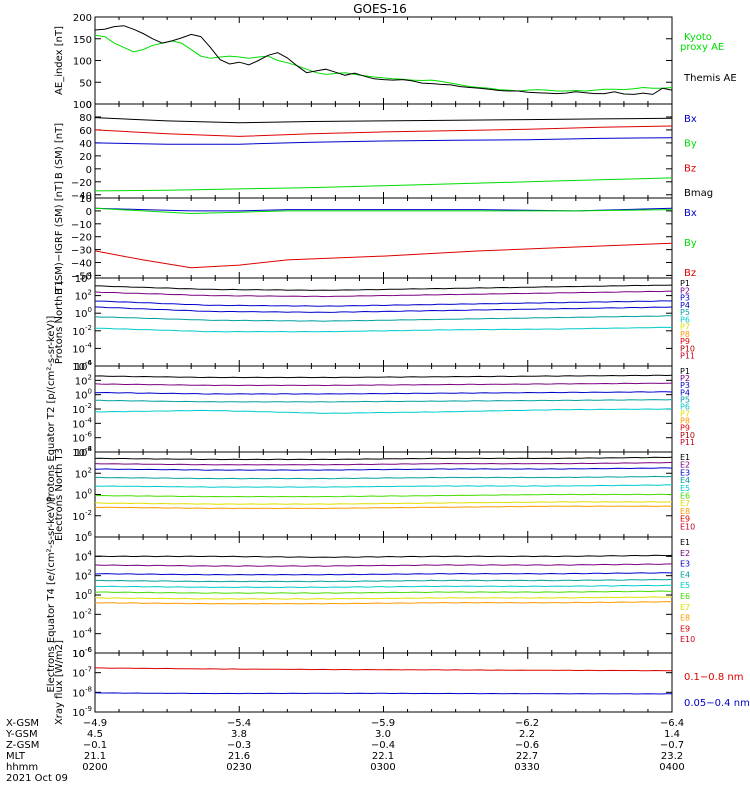 This screenshot has width=750, height=800. I want to click on ephemeris-value: 1.4, so click(672, 734).